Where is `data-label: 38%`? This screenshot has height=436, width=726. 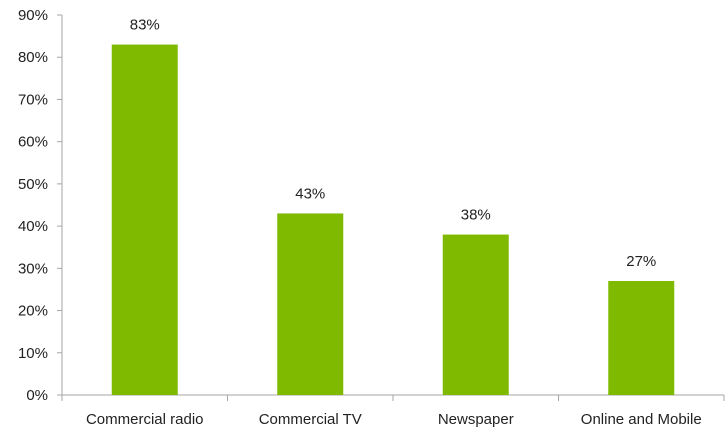 data-label: 38% is located at coordinates (476, 215).